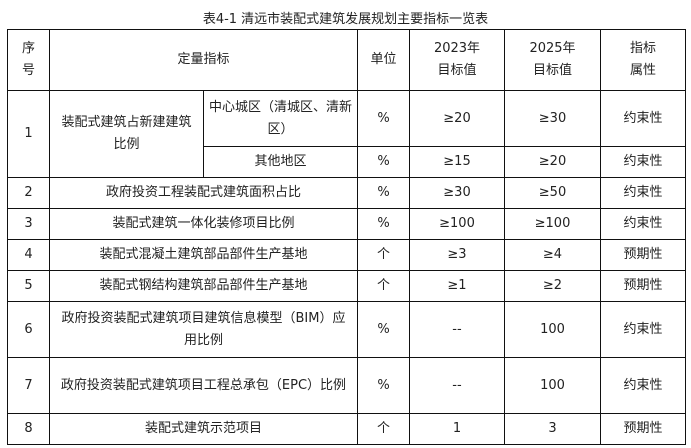 The width and height of the screenshot is (691, 448). I want to click on row-indicator: 装配式建筑示范项目, so click(203, 429).